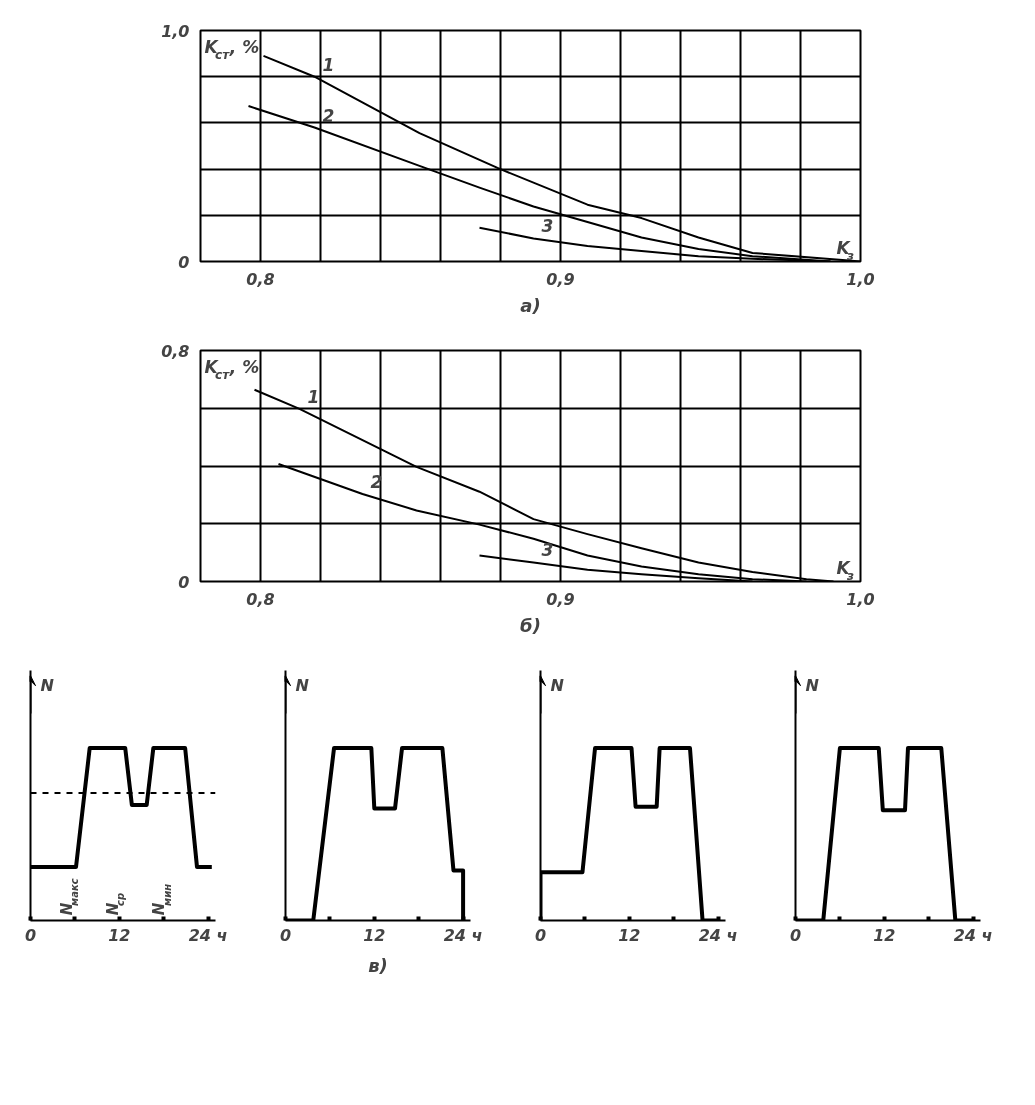  Describe the element at coordinates (161, 899) in the screenshot. I see `annotation: Nмин` at that location.